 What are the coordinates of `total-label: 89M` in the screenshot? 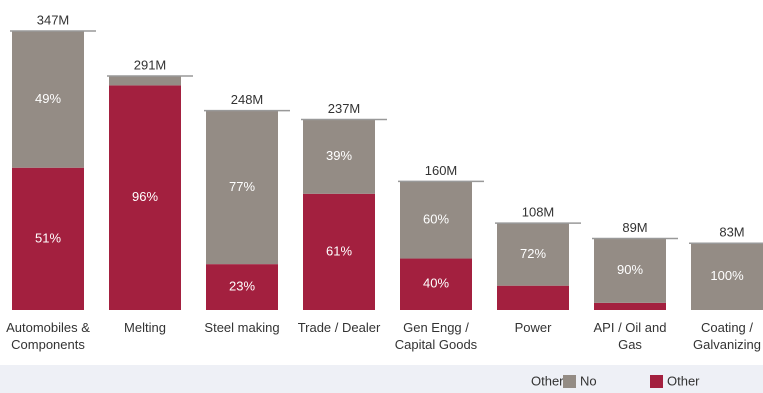 It's located at (634, 227).